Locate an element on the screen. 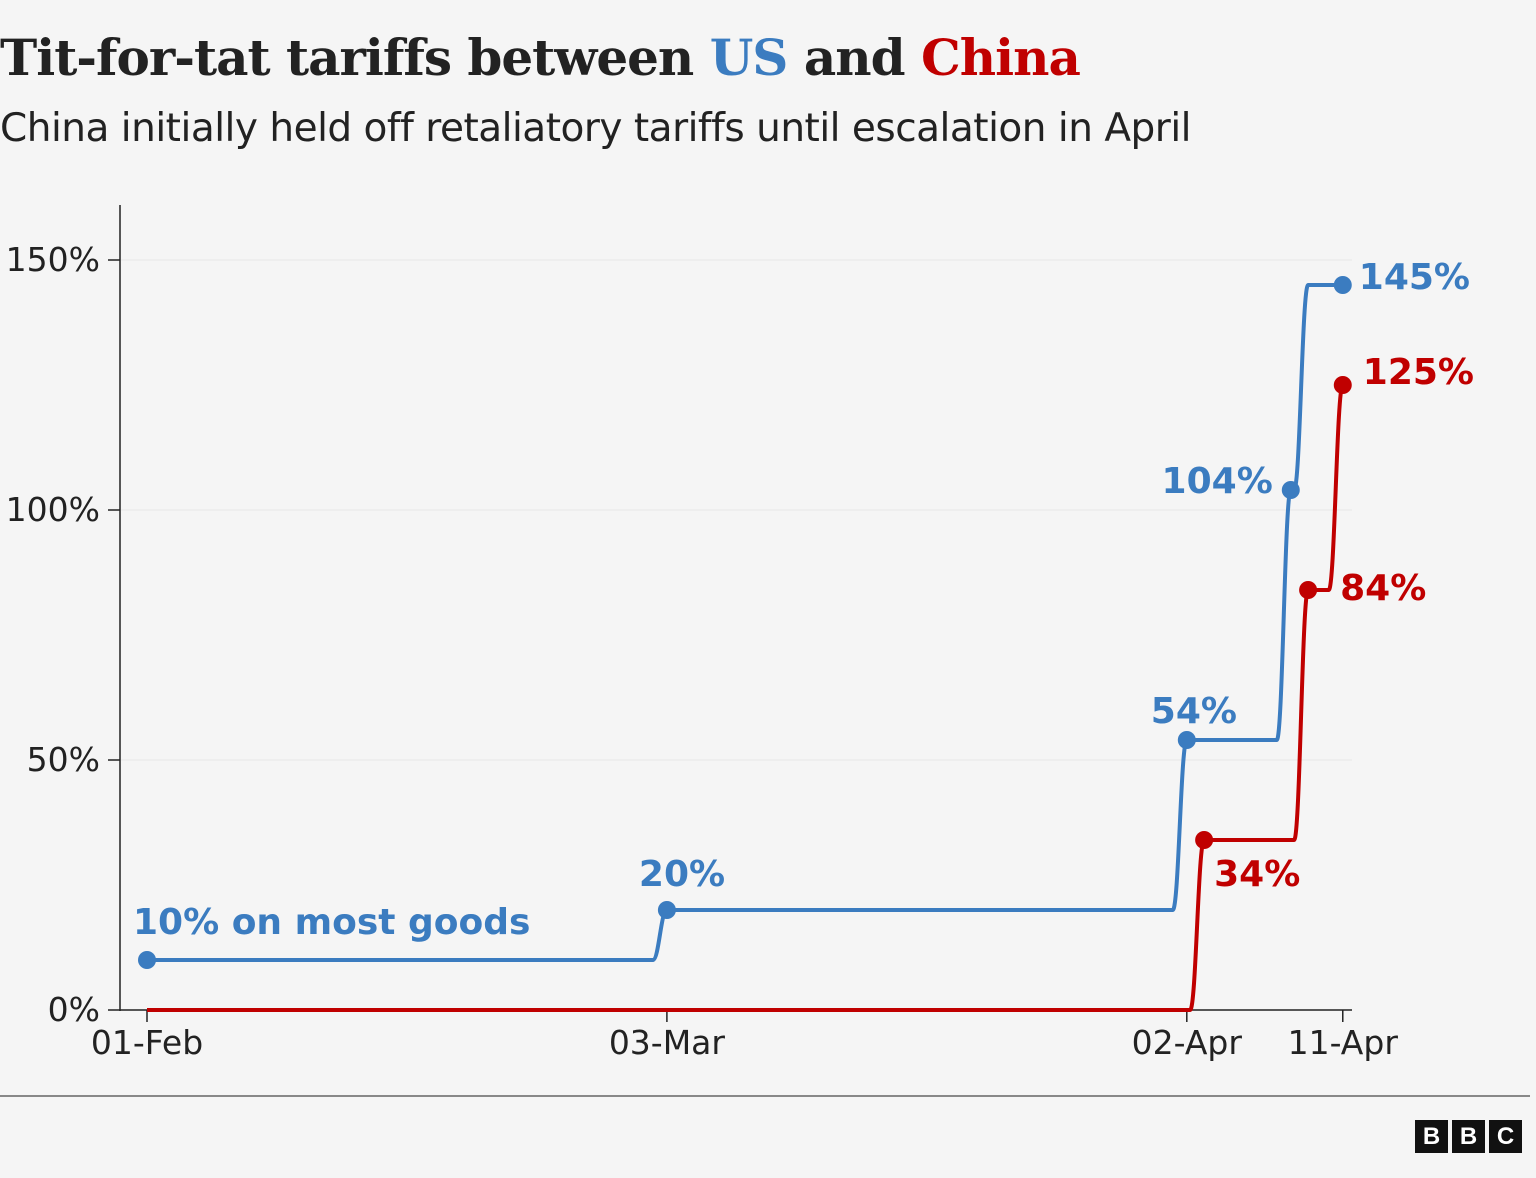  y-tick-label: 0% is located at coordinates (74, 1009).